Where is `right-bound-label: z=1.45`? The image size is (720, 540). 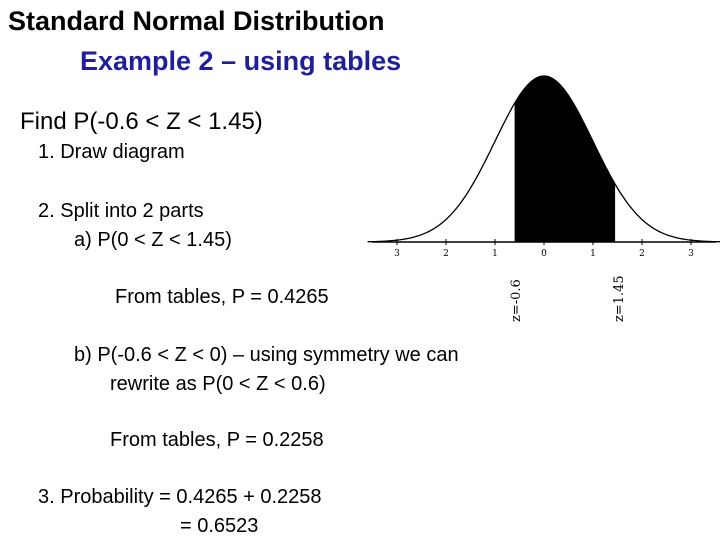
right-bound-label: z=1.45 is located at coordinates (619, 298).